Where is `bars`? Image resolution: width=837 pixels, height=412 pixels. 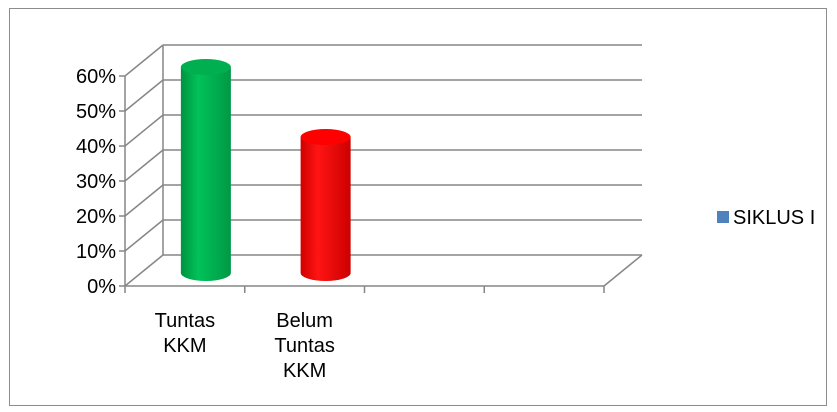 bars is located at coordinates (265, 170).